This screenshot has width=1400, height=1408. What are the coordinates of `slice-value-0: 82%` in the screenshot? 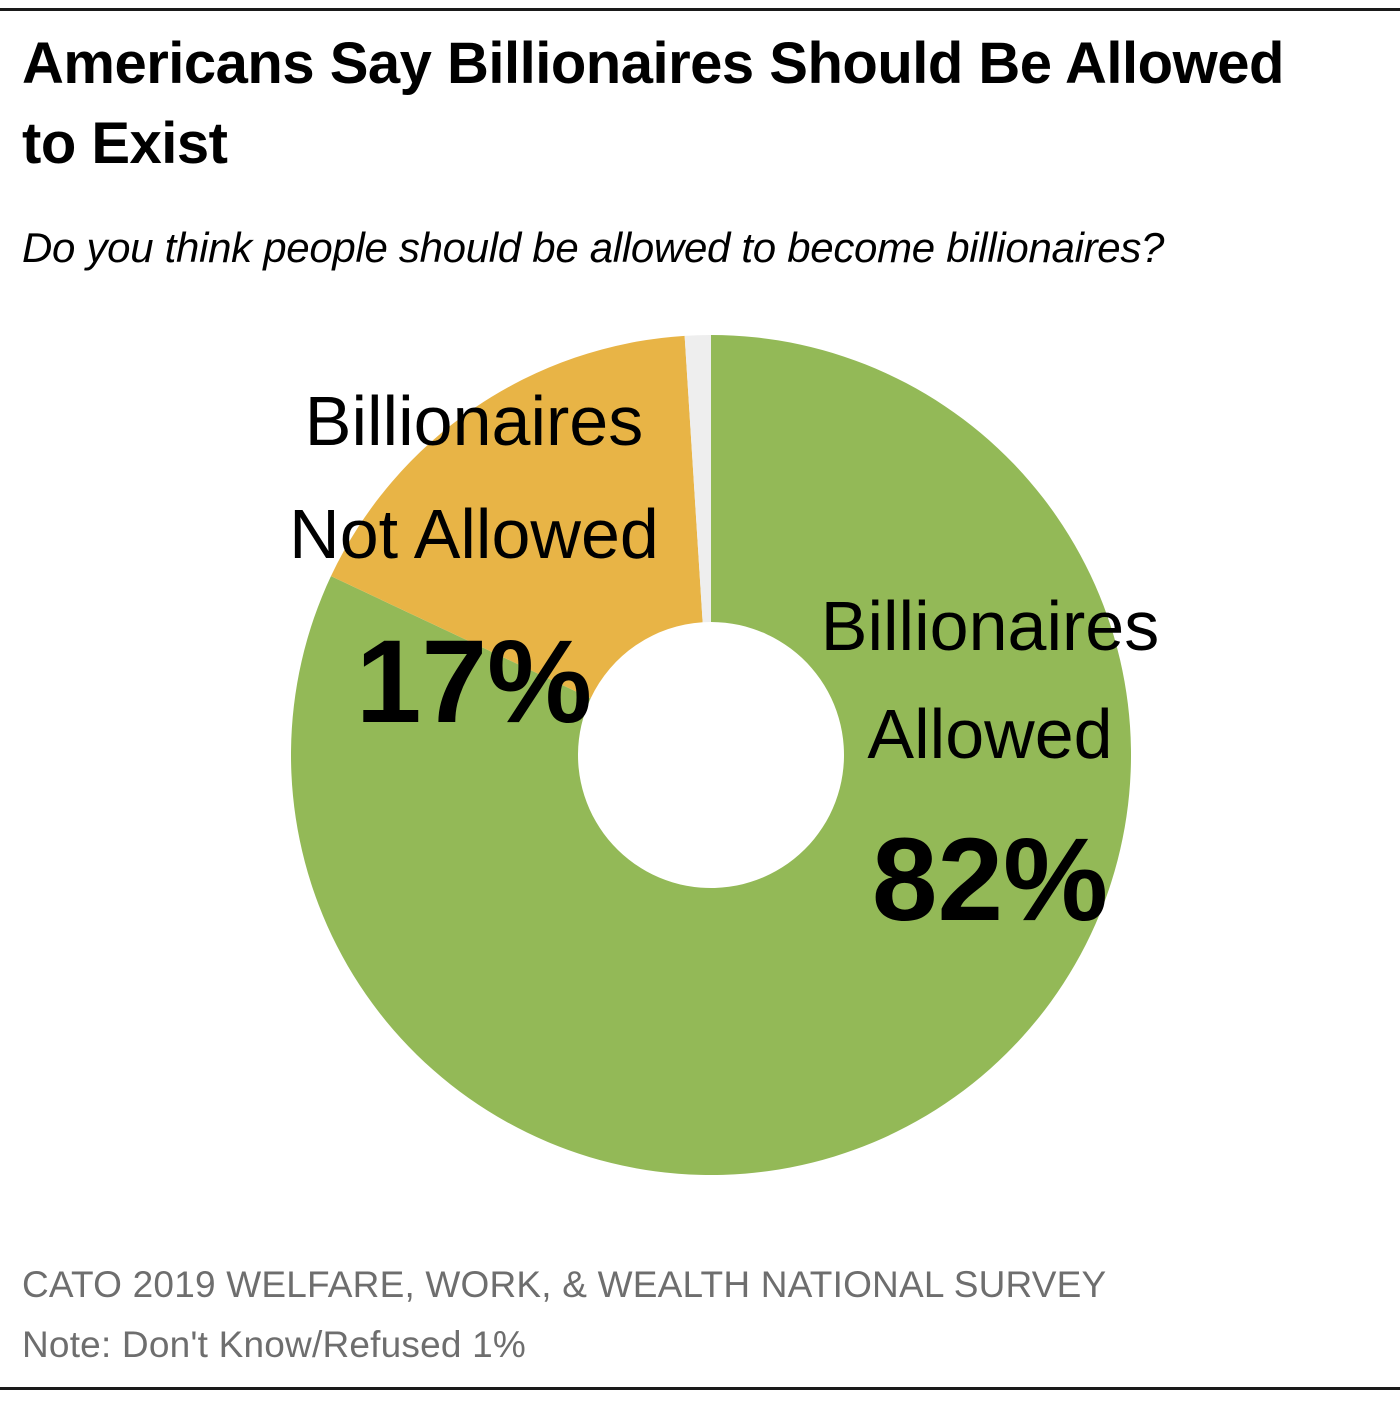 It's located at (990, 880).